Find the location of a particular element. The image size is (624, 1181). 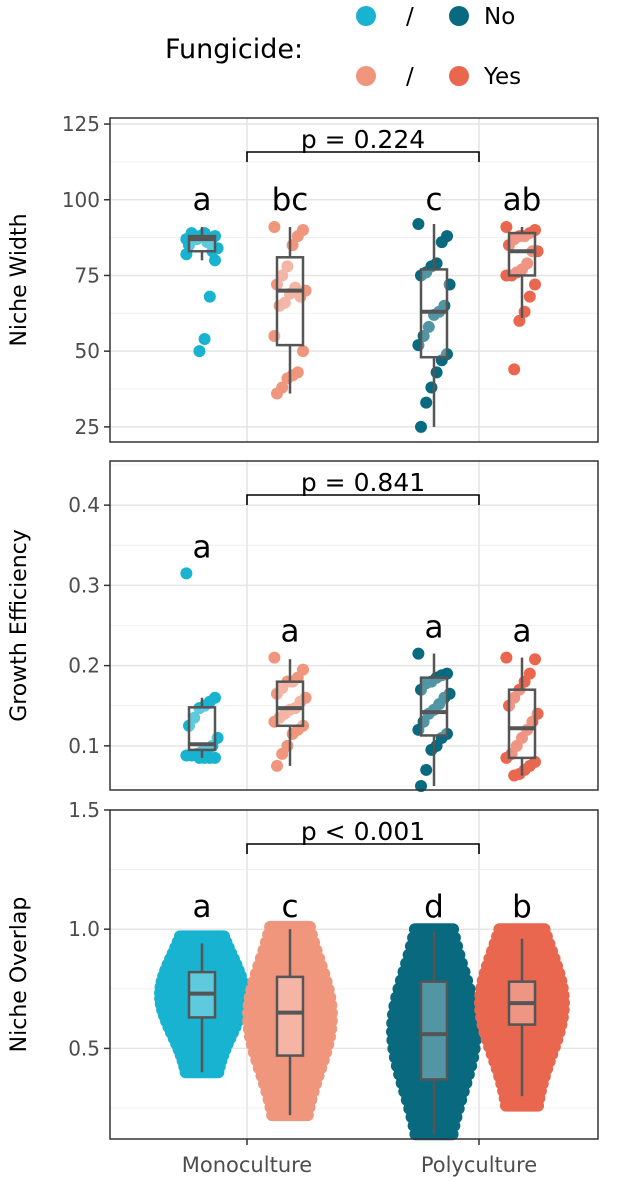

x-axis: Monoculture Polyculture is located at coordinates (359, 1158).